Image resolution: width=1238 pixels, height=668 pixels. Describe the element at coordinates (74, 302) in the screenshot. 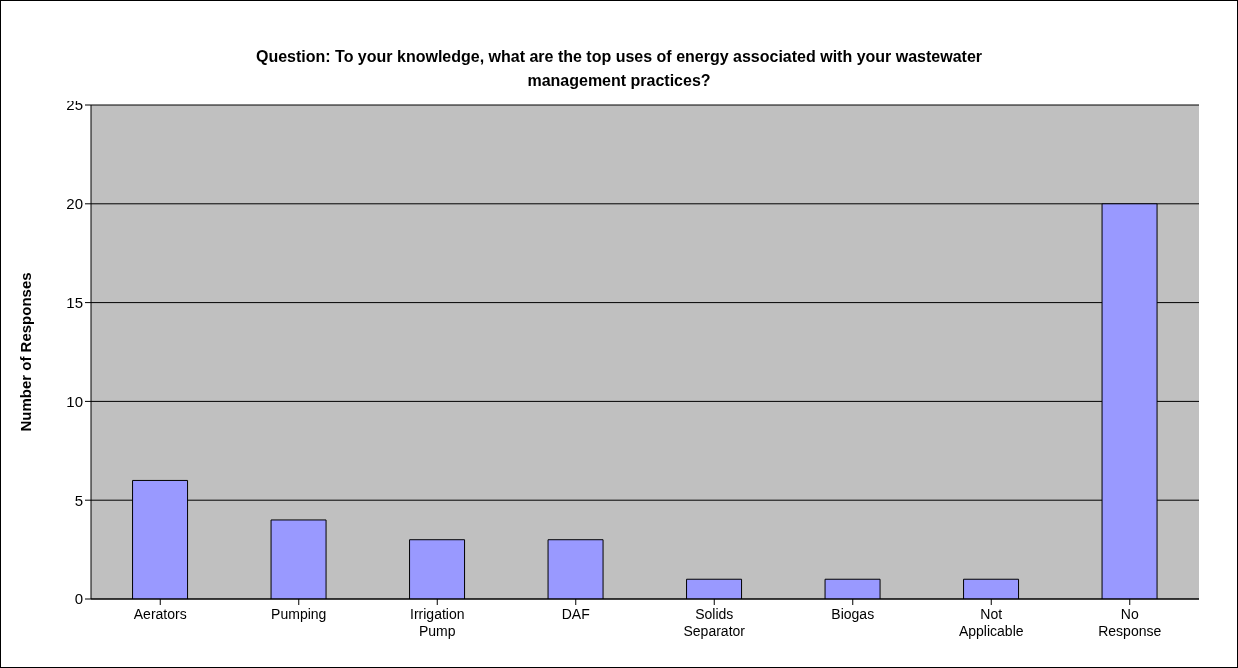

I see `y-tick-label: 15` at that location.